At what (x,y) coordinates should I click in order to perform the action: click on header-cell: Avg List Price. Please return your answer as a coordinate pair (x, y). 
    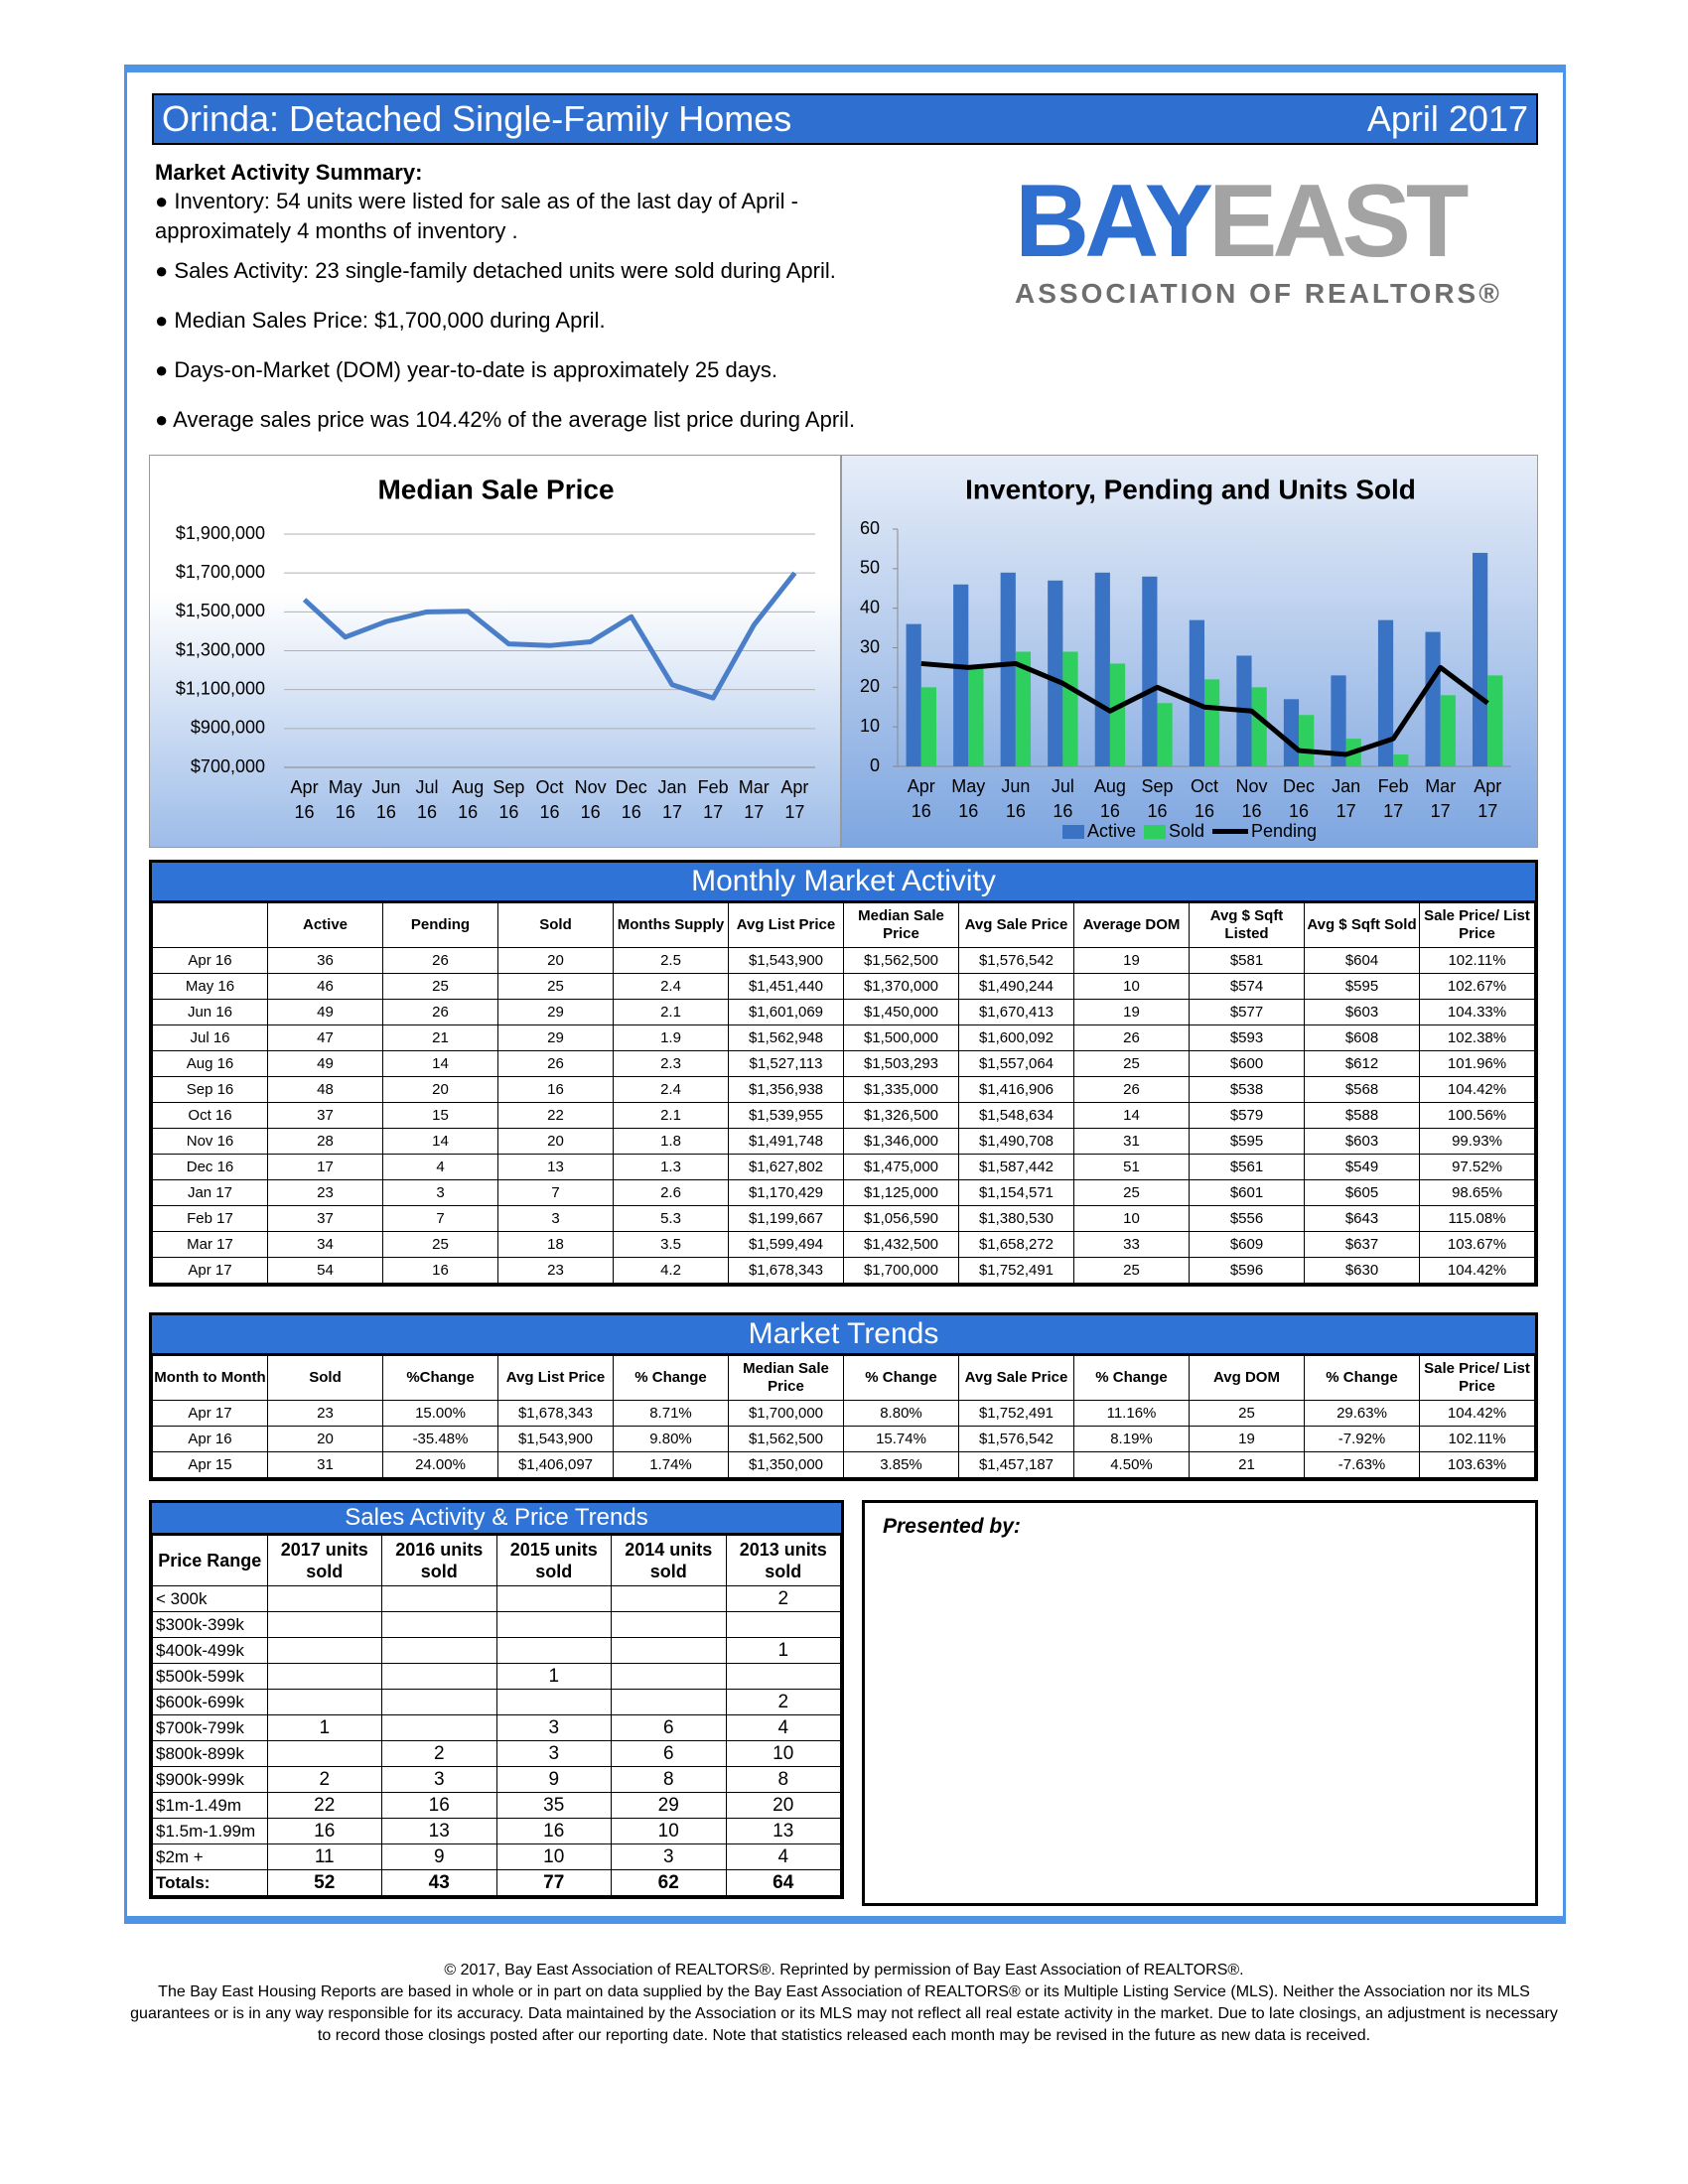
    Looking at the image, I should click on (786, 925).